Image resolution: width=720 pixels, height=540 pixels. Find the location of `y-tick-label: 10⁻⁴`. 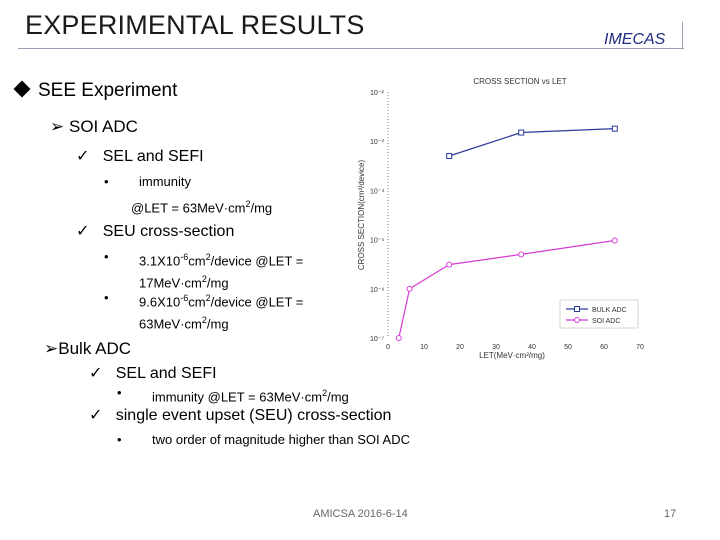

y-tick-label: 10⁻⁴ is located at coordinates (377, 191).